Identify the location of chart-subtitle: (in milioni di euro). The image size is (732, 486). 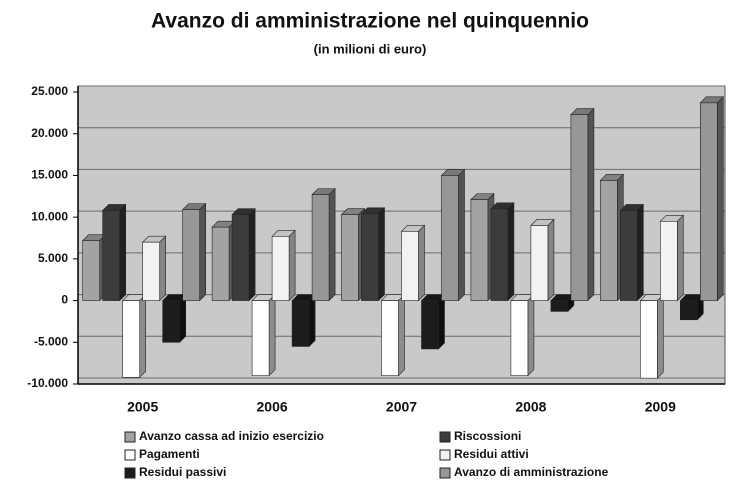
(370, 48).